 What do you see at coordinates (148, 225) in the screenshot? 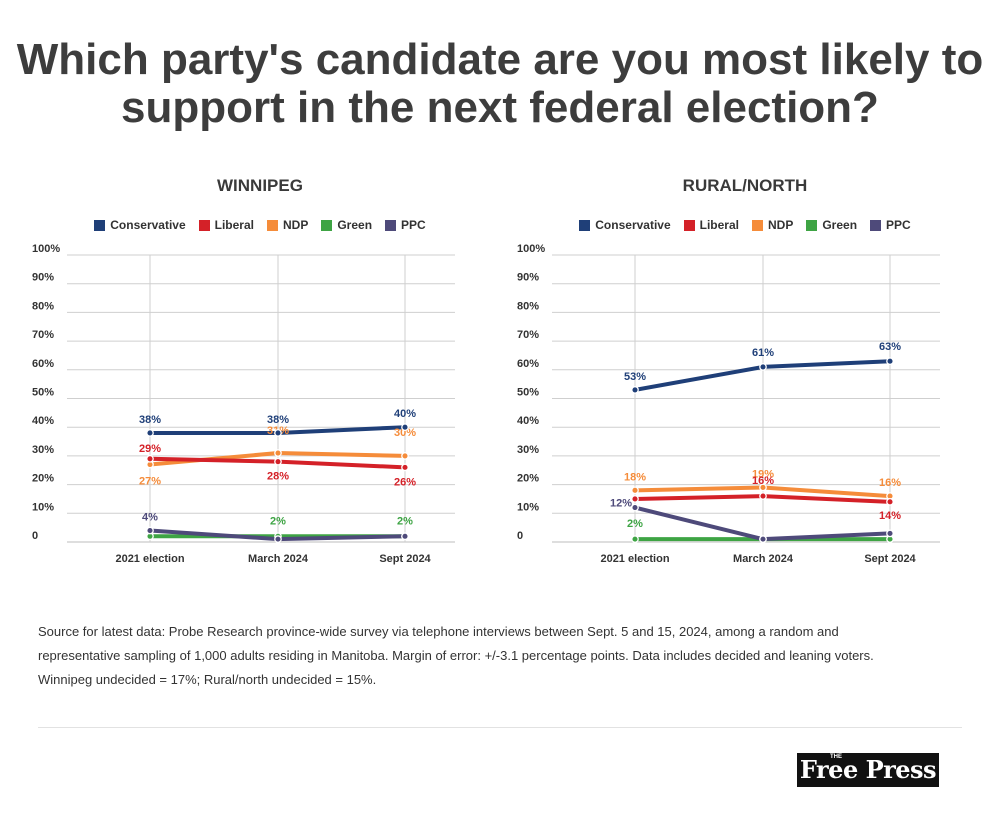
I see `legend-label: Conservative` at bounding box center [148, 225].